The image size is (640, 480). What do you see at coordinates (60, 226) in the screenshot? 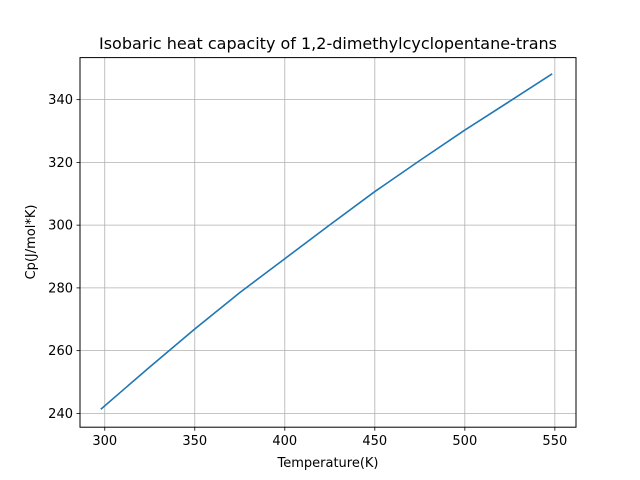
I see `y-tick-label: 300` at bounding box center [60, 226].